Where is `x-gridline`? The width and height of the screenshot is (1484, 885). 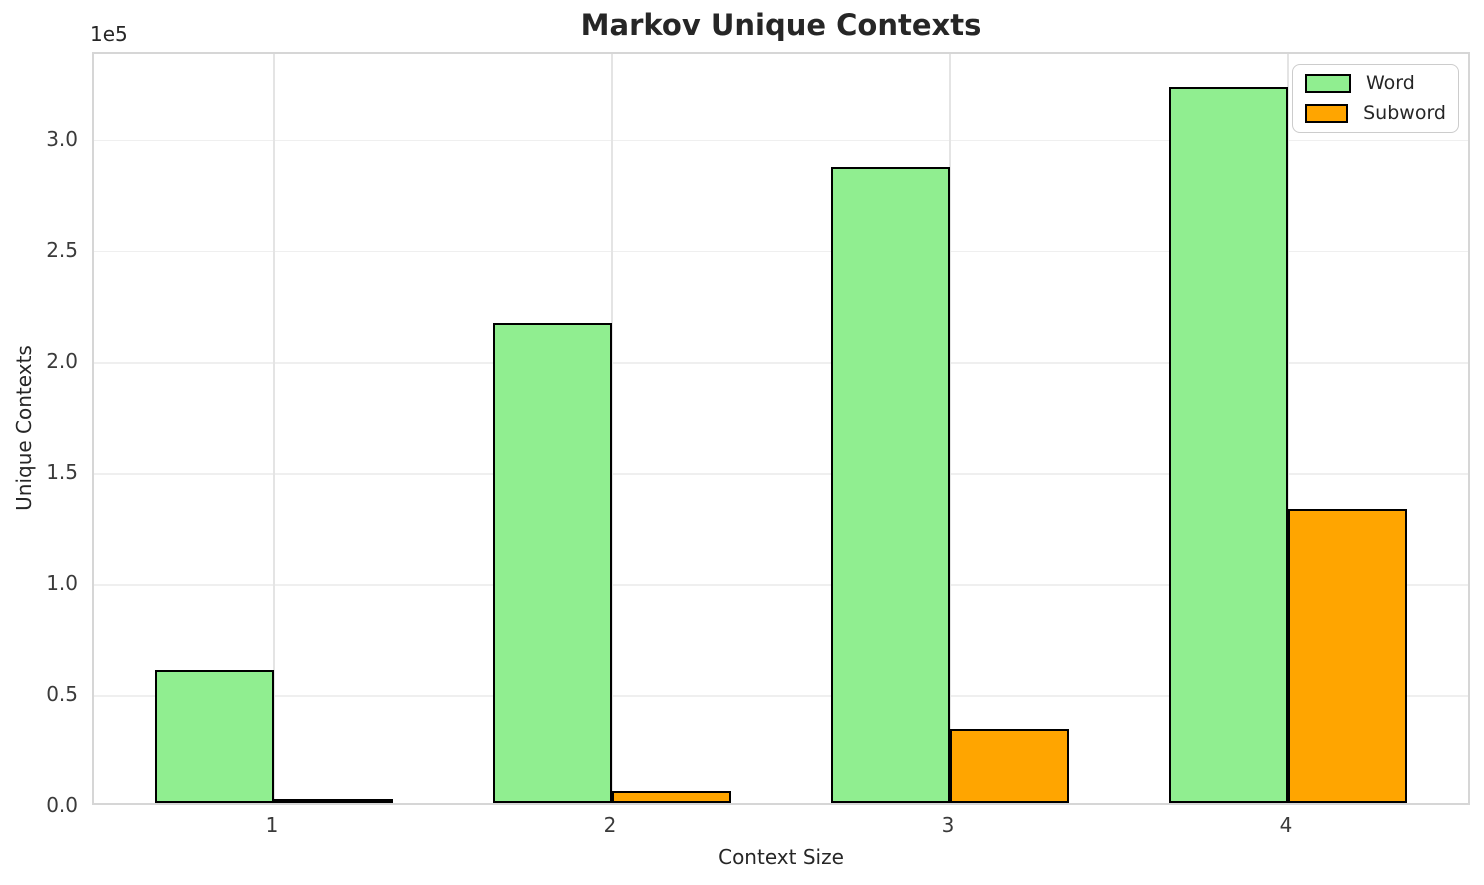 x-gridline is located at coordinates (274, 428).